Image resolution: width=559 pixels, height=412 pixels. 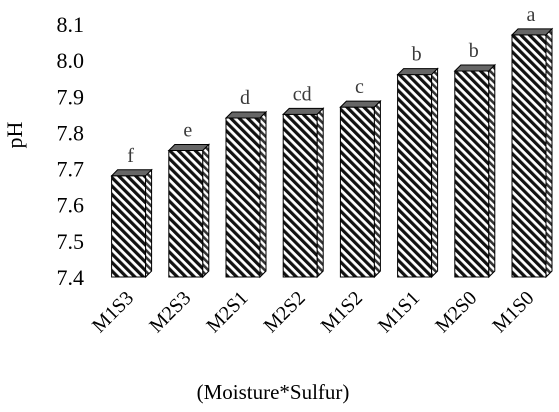 I want to click on significance-letter: d, so click(x=245, y=98).